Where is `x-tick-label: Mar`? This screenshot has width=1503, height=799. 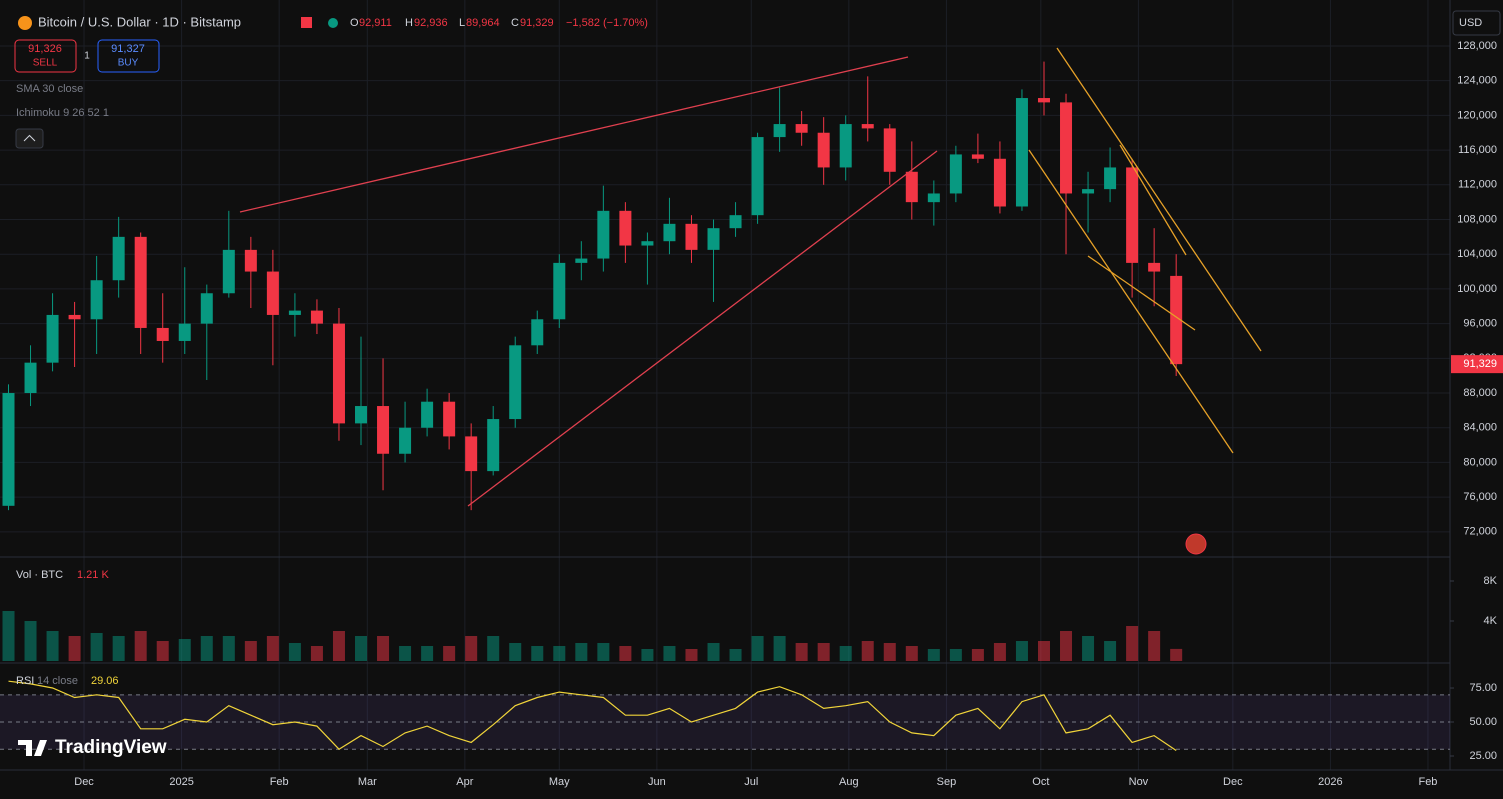
x-tick-label: Mar is located at coordinates (367, 782).